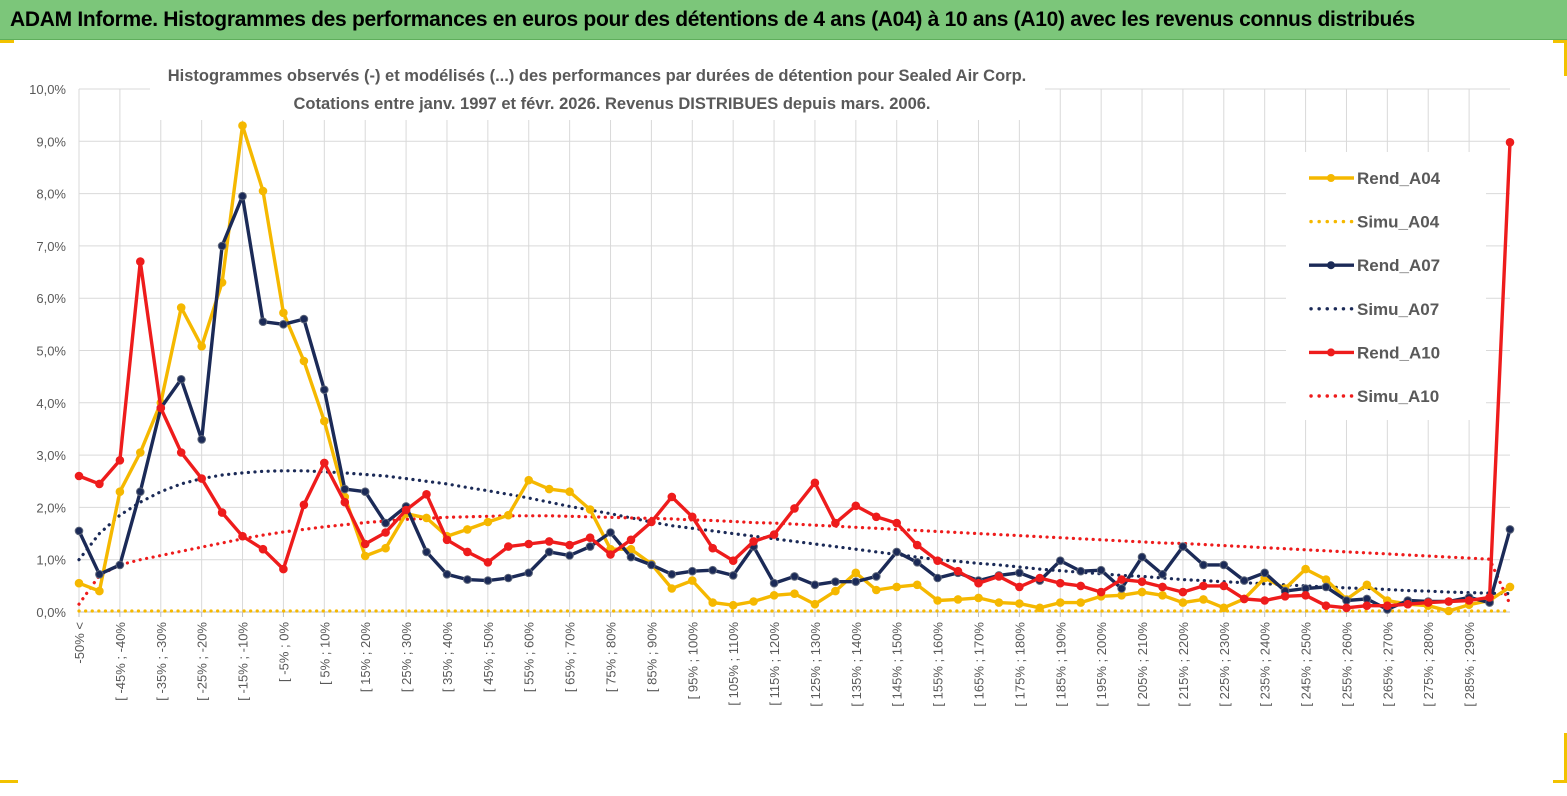 The height and width of the screenshot is (796, 1567). What do you see at coordinates (7, 41) in the screenshot?
I see `corner-mark-top-left` at bounding box center [7, 41].